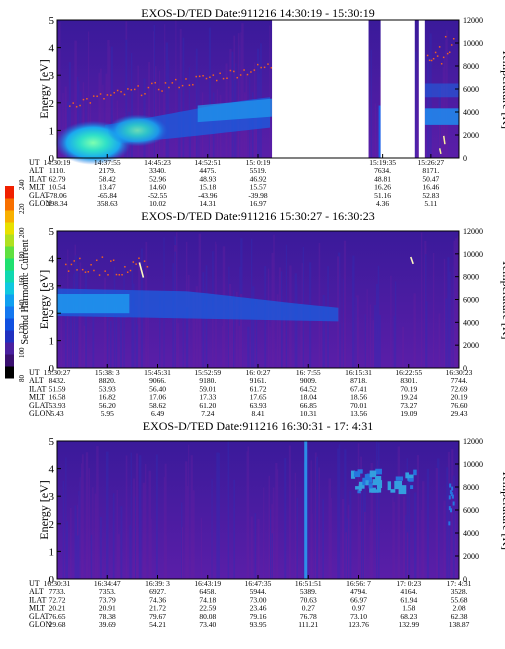  I want to click on orbit-value: 16.97, so click(258, 203).